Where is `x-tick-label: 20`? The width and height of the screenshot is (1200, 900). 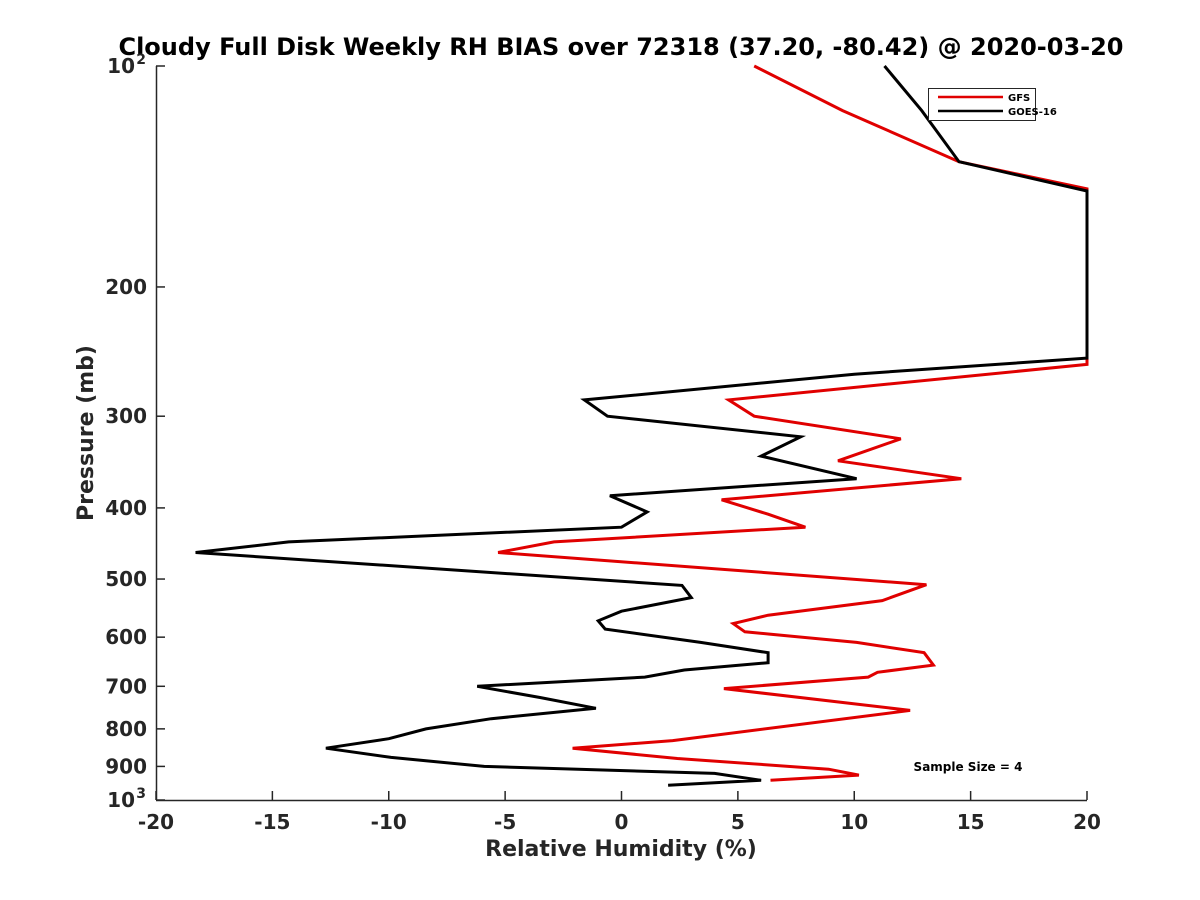 x-tick-label: 20 is located at coordinates (1087, 822).